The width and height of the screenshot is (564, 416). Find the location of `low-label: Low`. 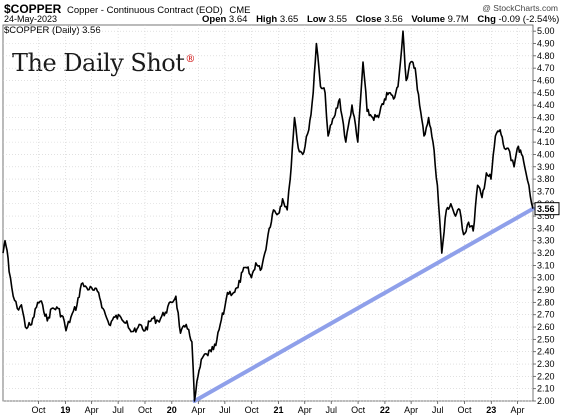

low-label: Low is located at coordinates (316, 19).